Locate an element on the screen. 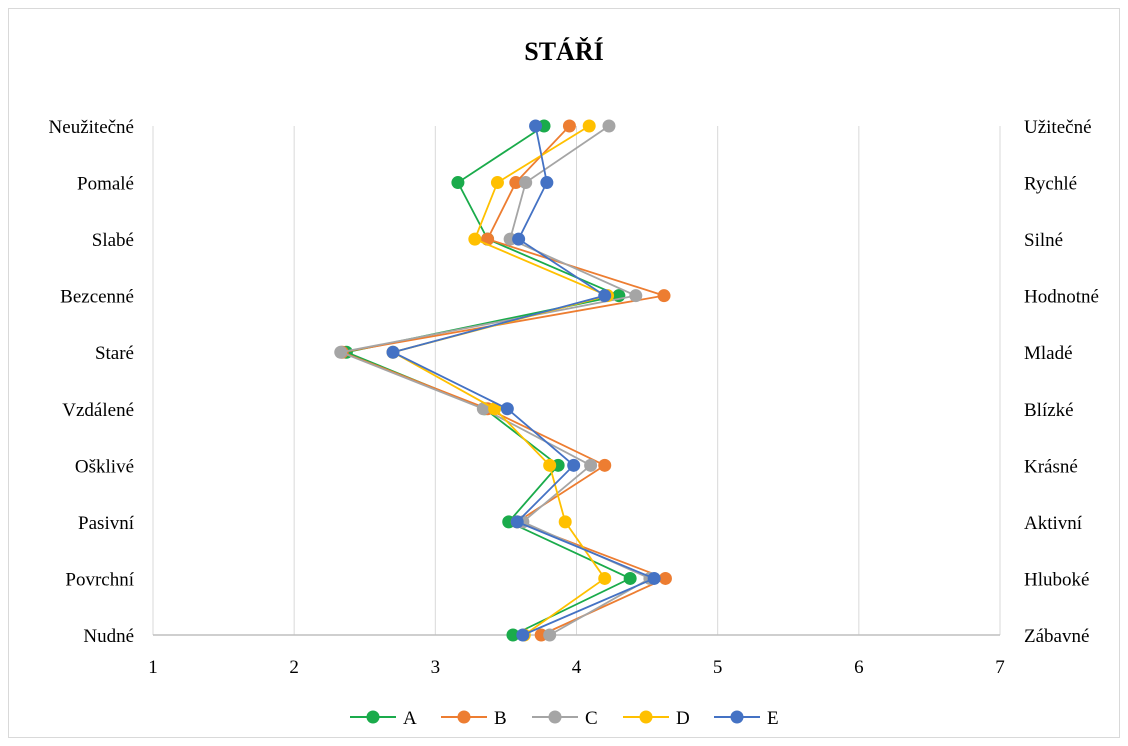  x-tick-label: 3 is located at coordinates (436, 667).